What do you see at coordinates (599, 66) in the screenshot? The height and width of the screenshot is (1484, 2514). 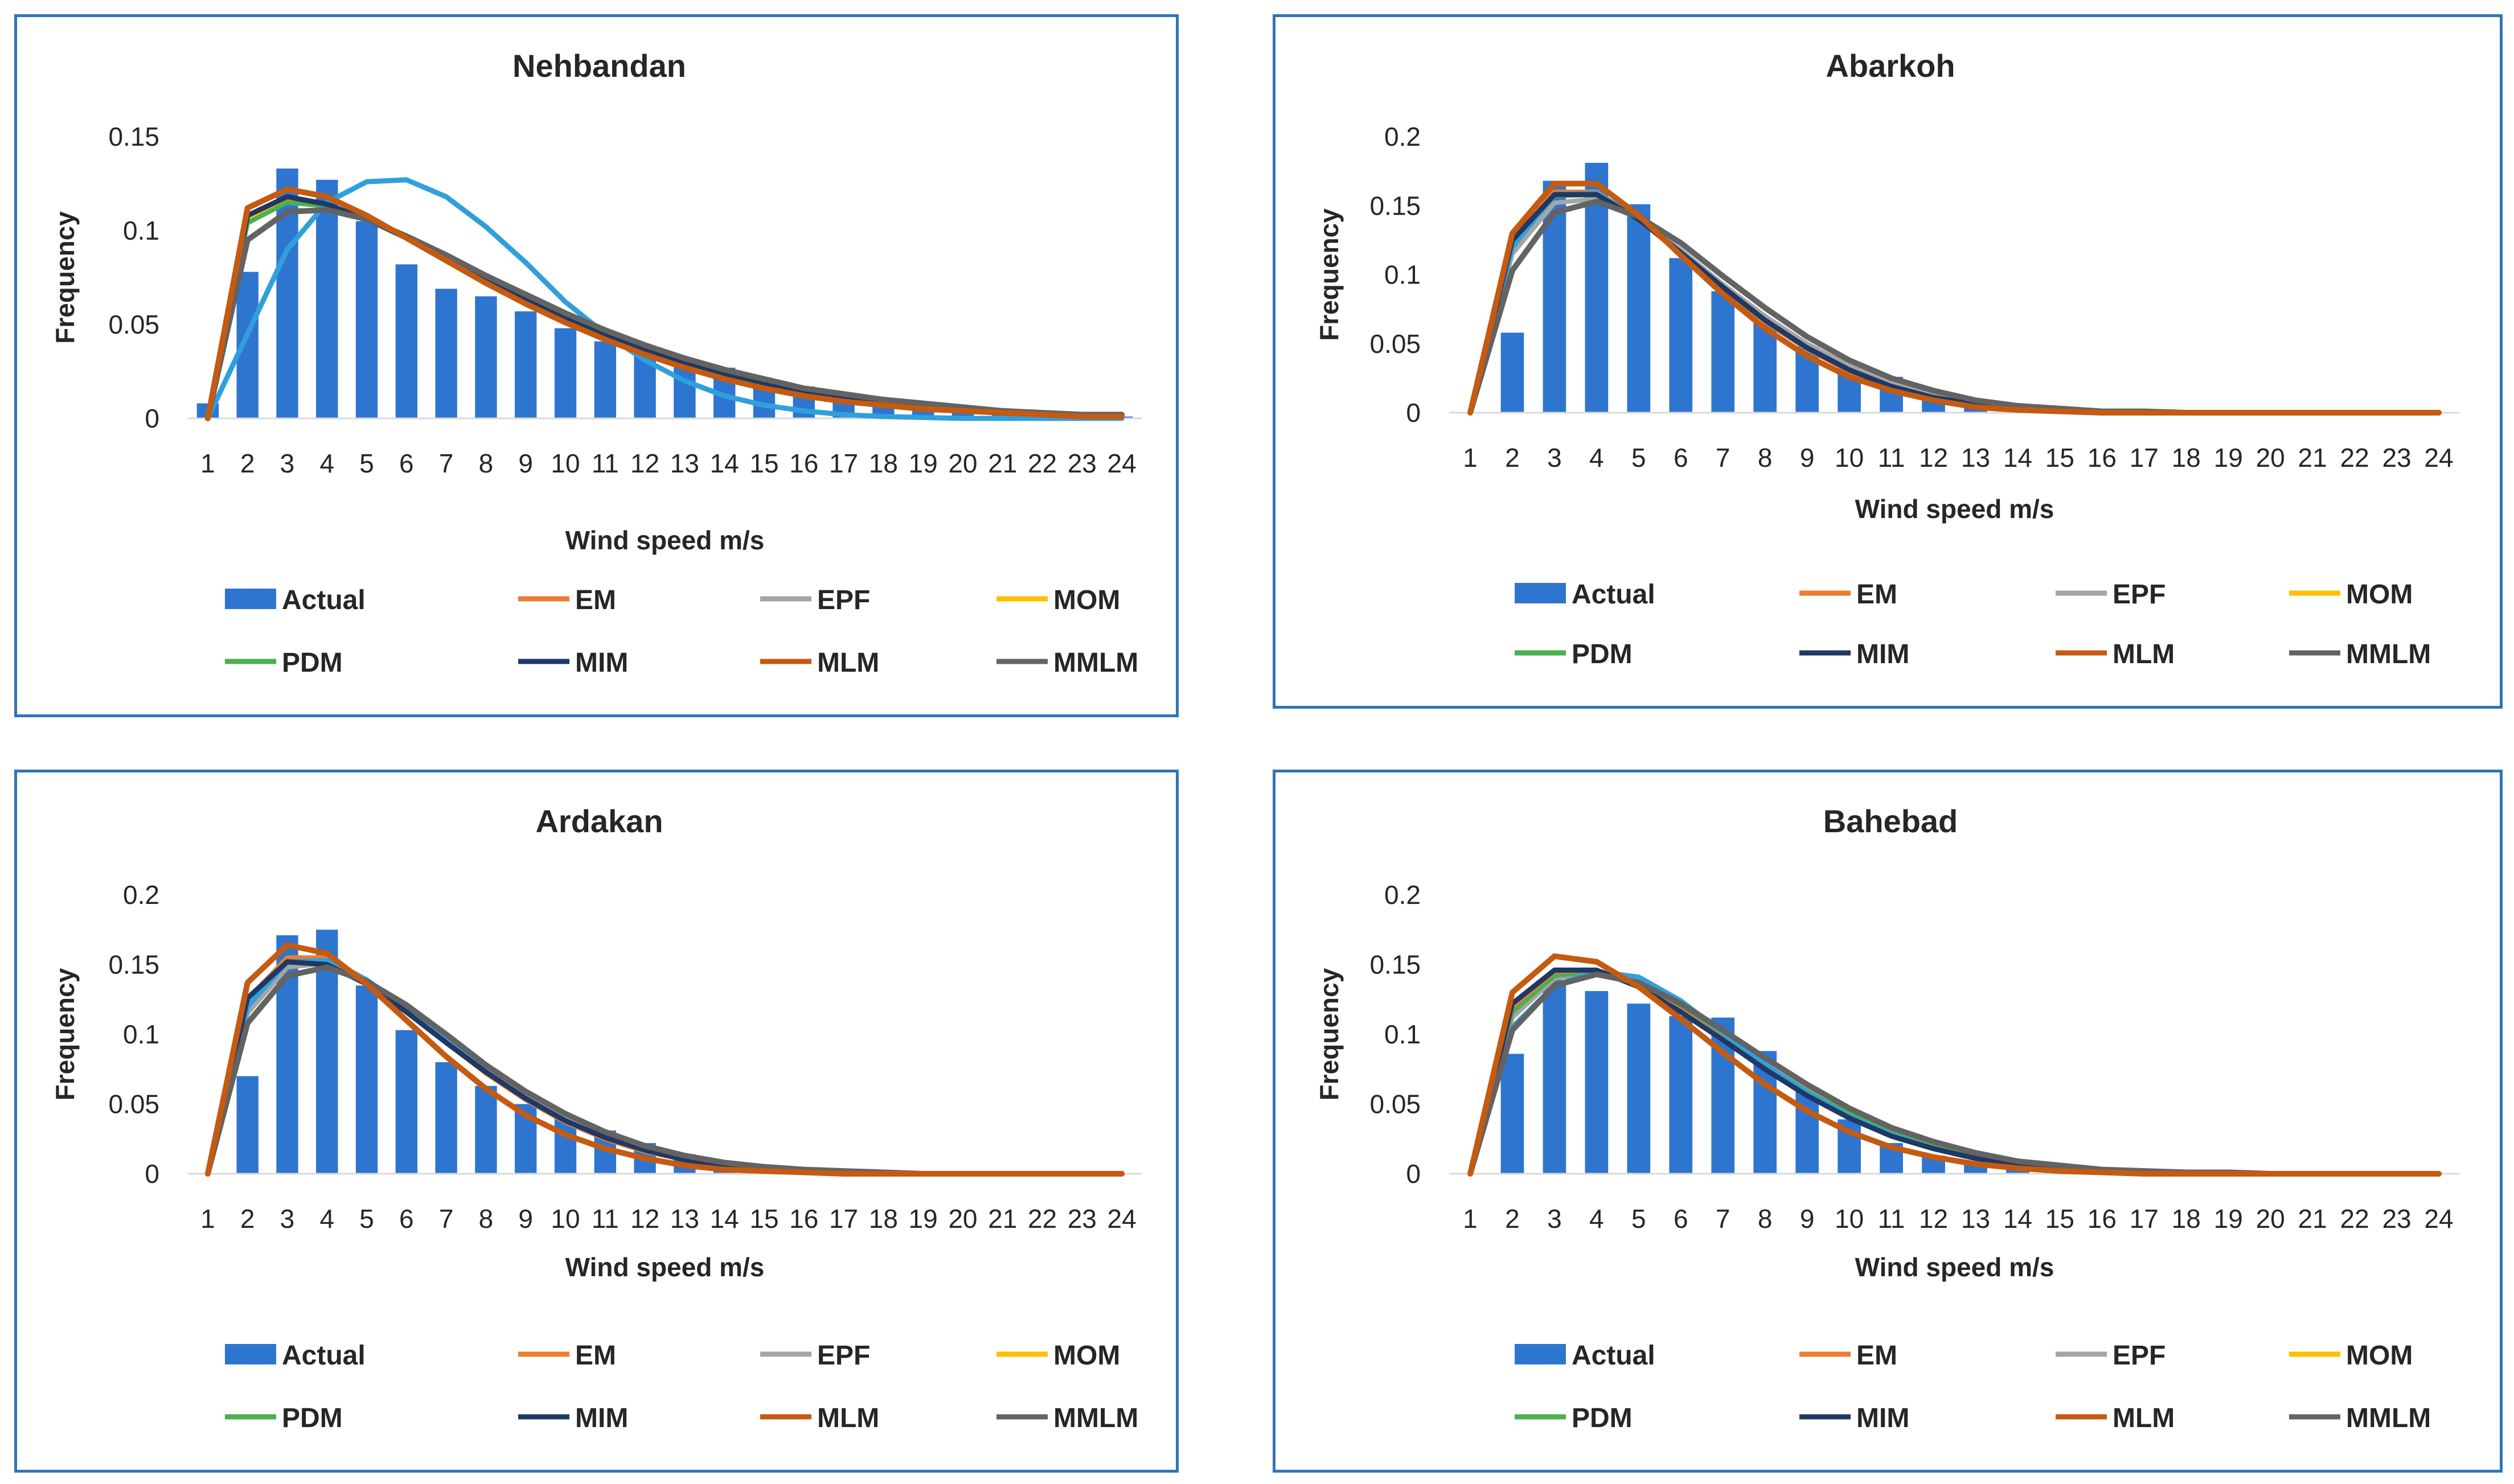 I see `chart-title: Nehbandan` at bounding box center [599, 66].